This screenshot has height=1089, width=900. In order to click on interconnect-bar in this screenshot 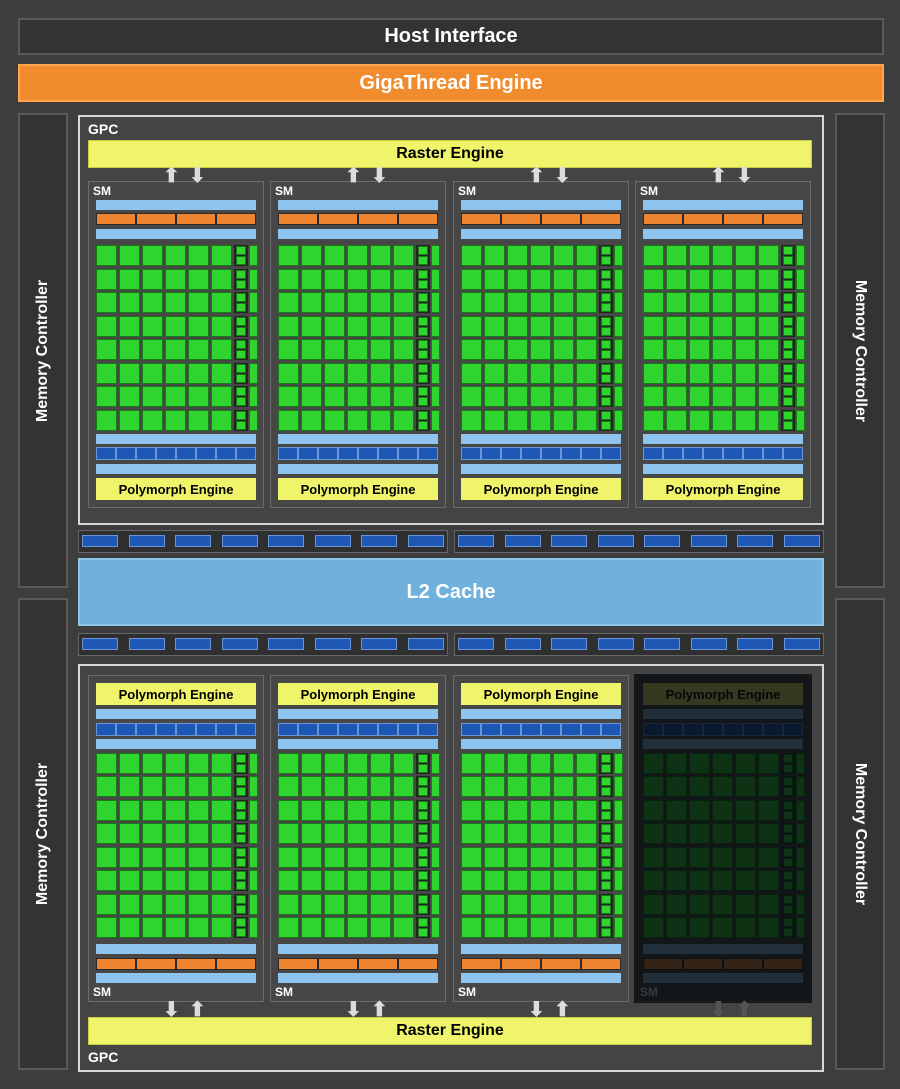, I will do `click(541, 744)`.